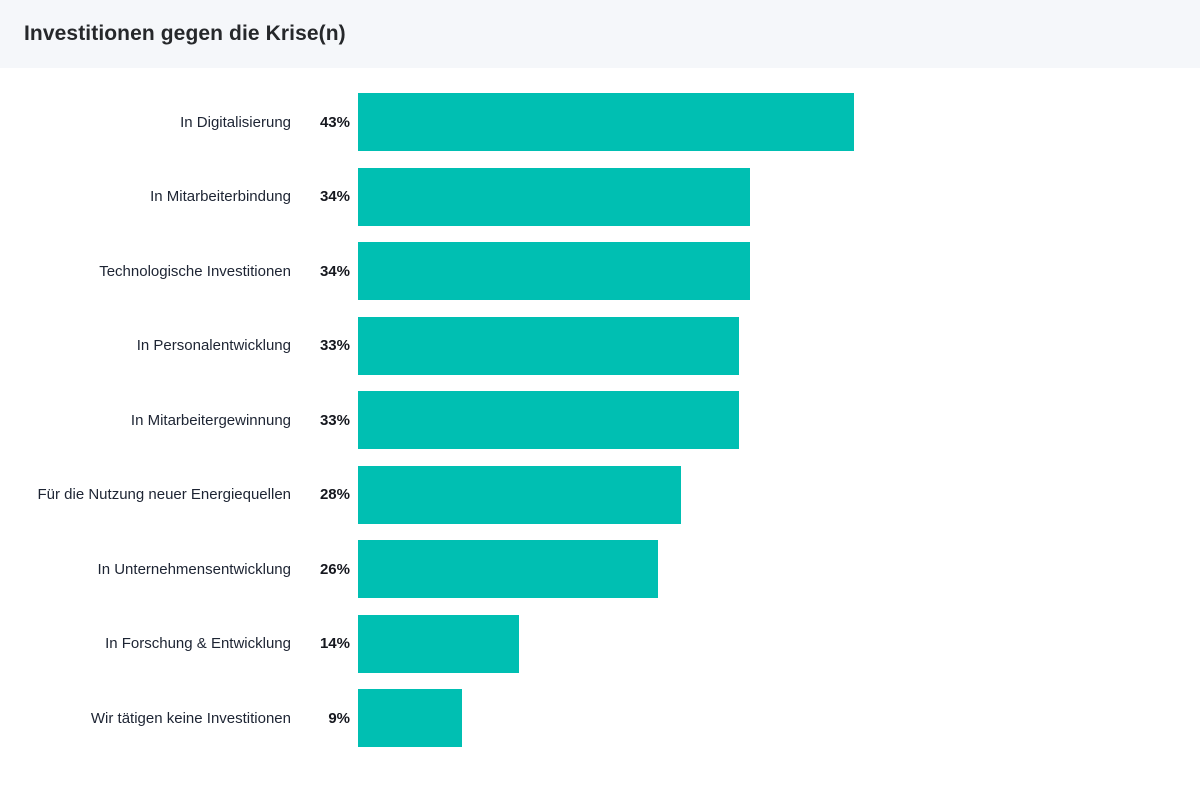 Image resolution: width=1200 pixels, height=800 pixels. Describe the element at coordinates (210, 420) in the screenshot. I see `bar-label: In Mitarbeitergewinnung` at that location.